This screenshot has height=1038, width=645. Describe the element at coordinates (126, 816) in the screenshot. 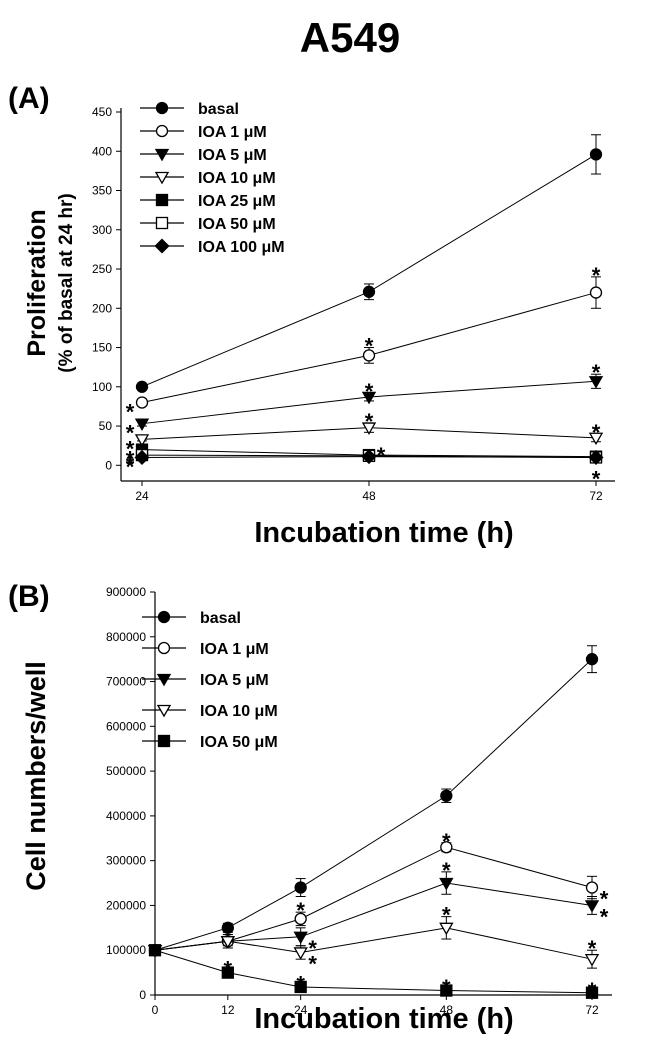

I see `y-tick-label: 400000` at that location.